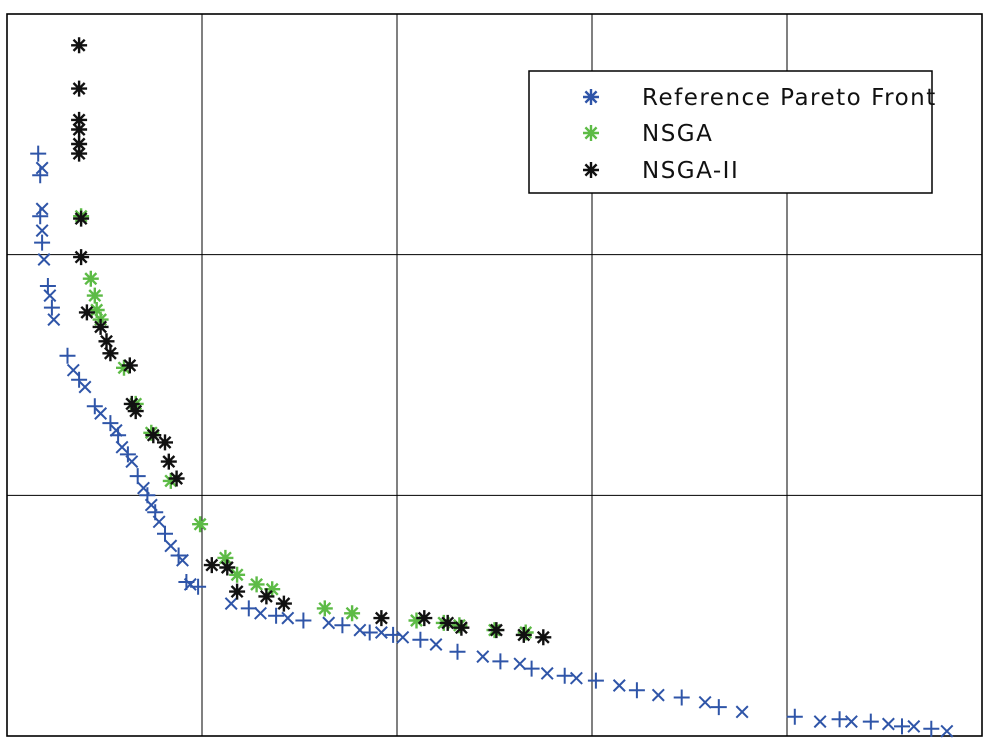 This screenshot has width=990, height=744. Describe the element at coordinates (789, 98) in the screenshot. I see `legend-label-reference-pareto-front: Reference Pareto Front` at that location.